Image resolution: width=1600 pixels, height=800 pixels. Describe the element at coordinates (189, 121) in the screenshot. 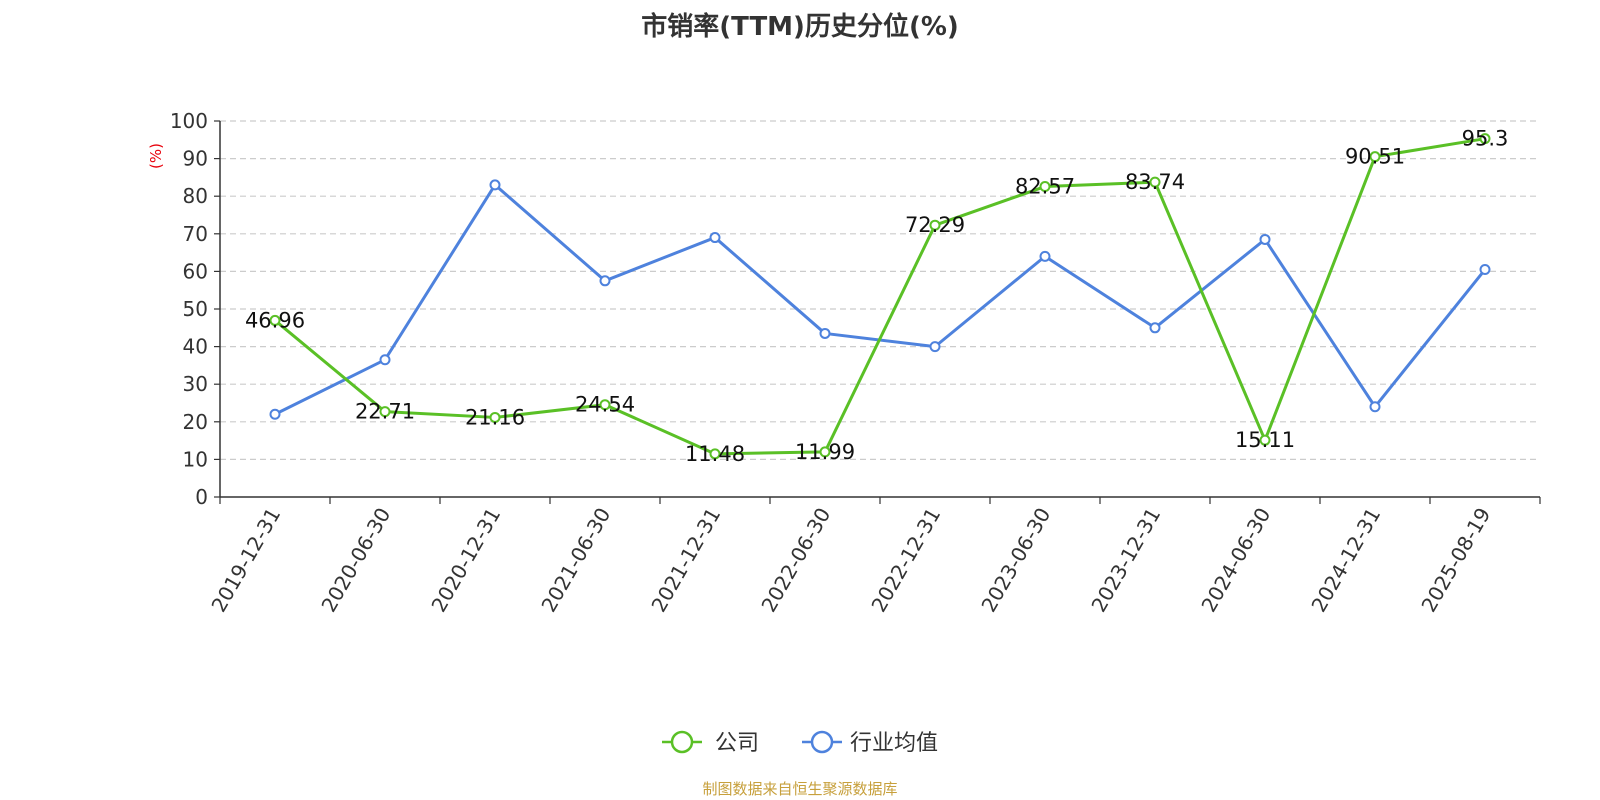

I see `y-tick-label: 100` at that location.